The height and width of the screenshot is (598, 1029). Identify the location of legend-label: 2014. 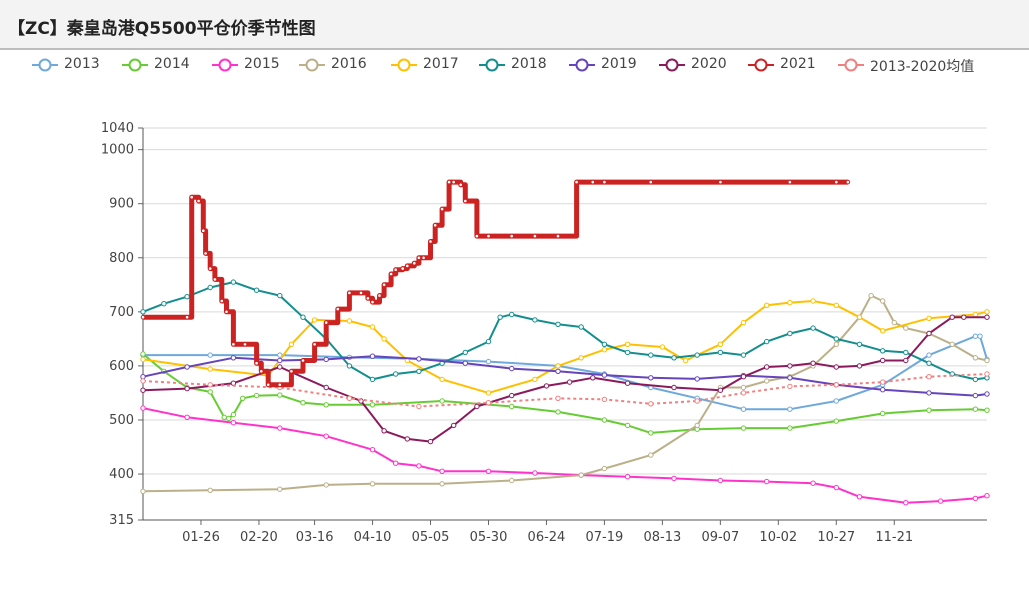
(172, 64).